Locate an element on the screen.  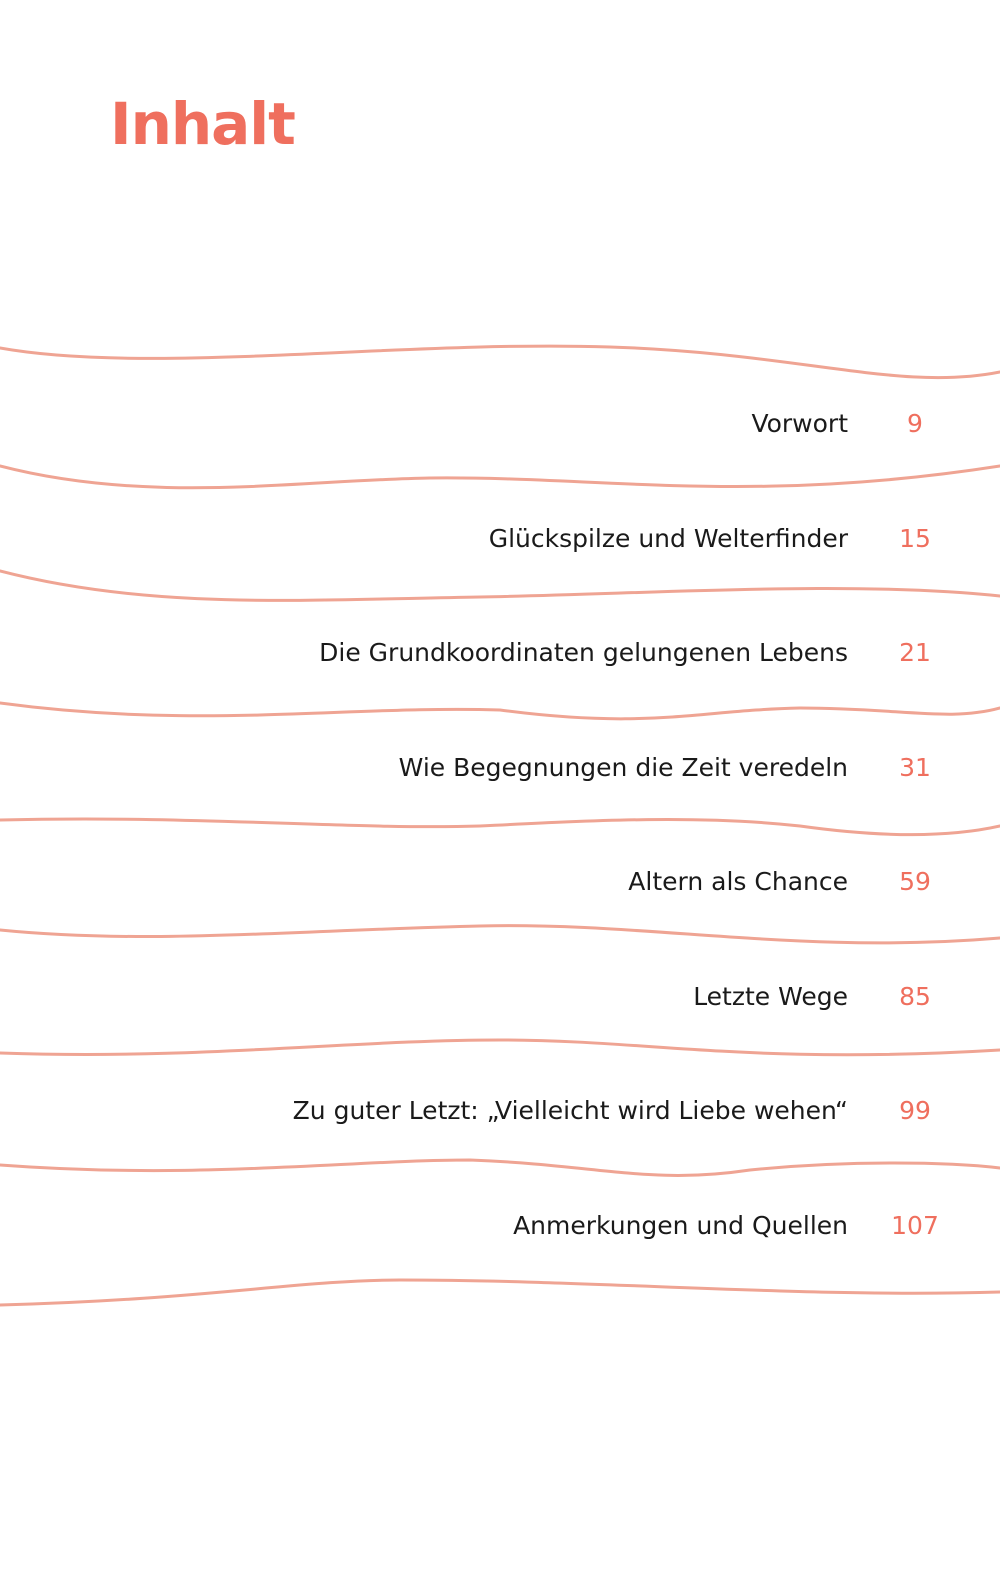
toc-entry-page: 9 is located at coordinates (915, 423).